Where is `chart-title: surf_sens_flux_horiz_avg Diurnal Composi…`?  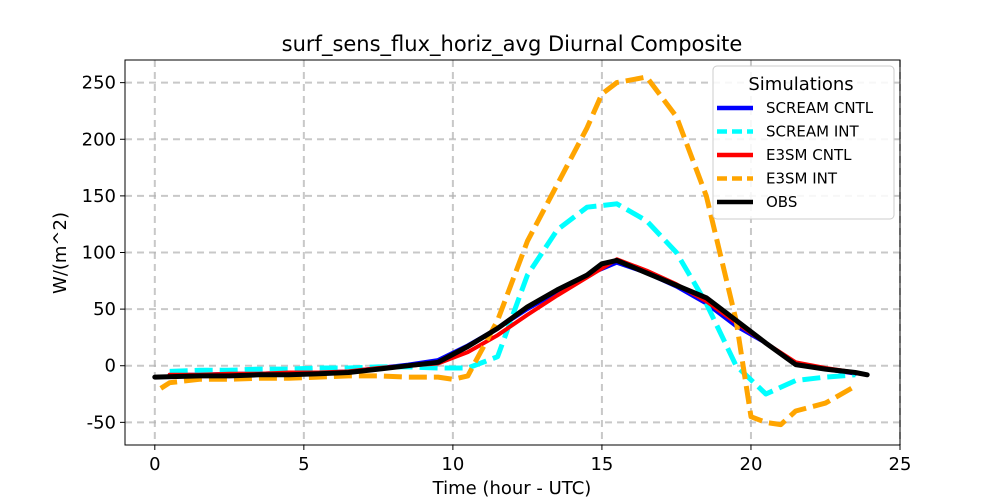
chart-title: surf_sens_flux_horiz_avg Diurnal Composi… is located at coordinates (512, 44).